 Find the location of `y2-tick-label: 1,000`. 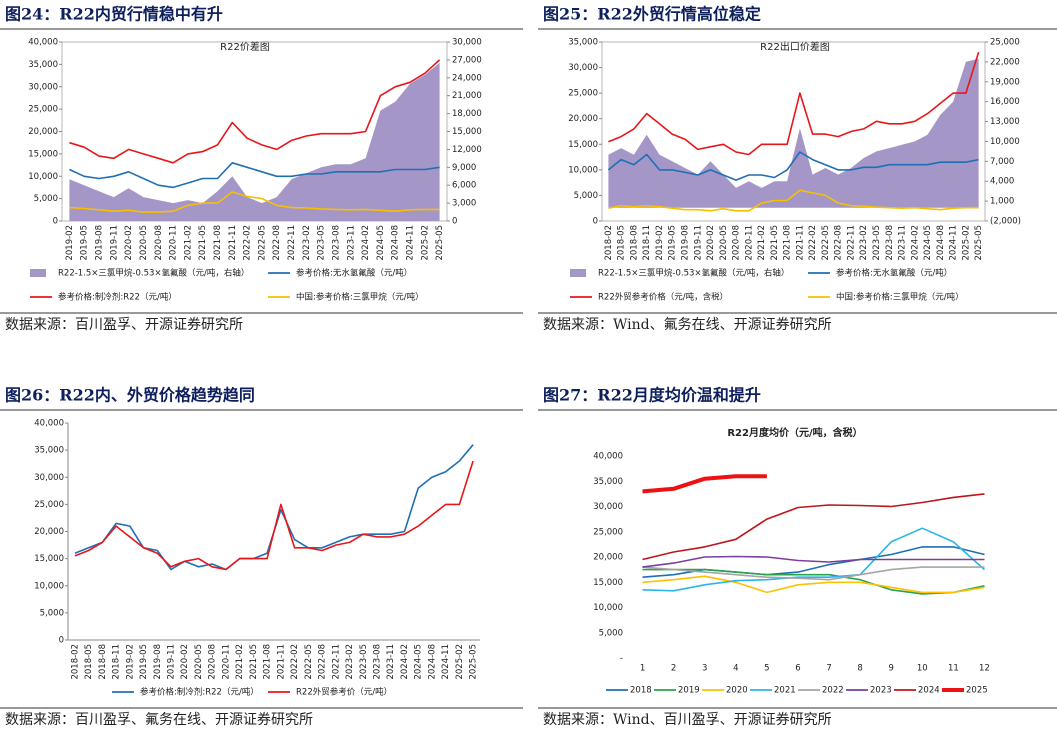

y2-tick-label: 1,000 is located at coordinates (1002, 202).